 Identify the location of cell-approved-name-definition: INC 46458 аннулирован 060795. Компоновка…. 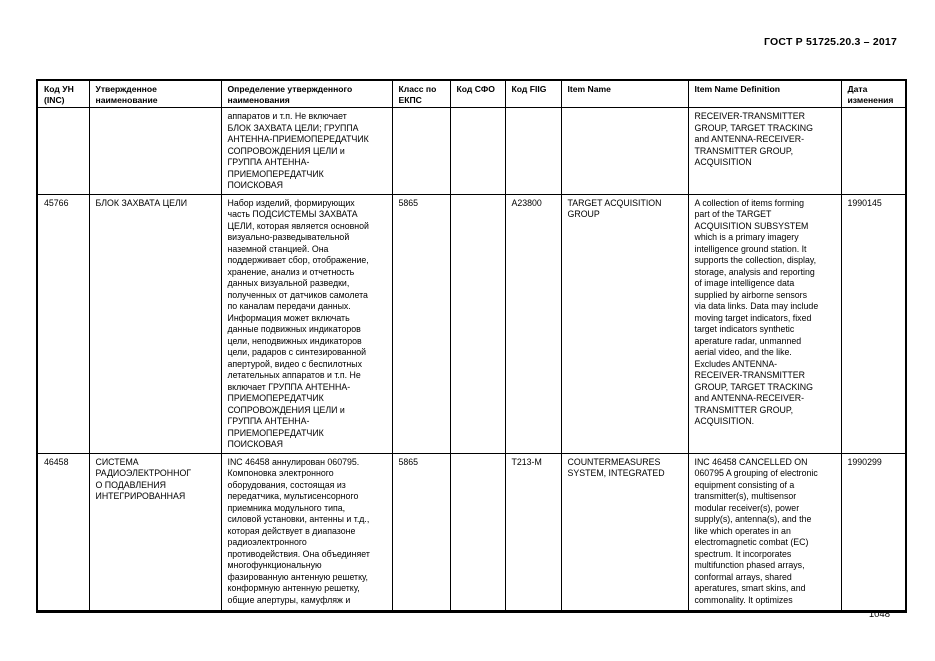
(306, 532).